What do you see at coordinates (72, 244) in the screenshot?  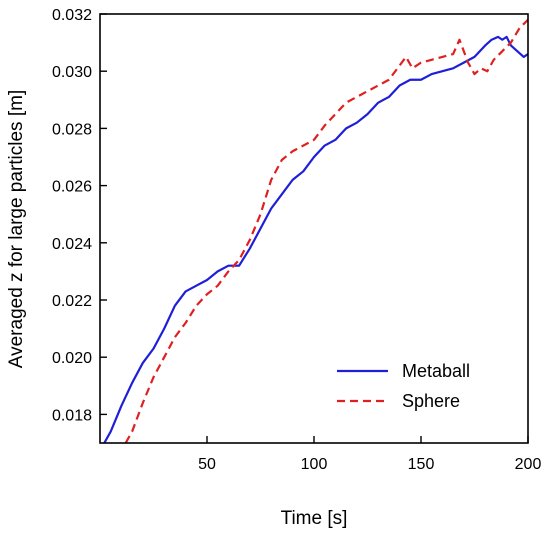 I see `y-tick-label: 0.024` at bounding box center [72, 244].